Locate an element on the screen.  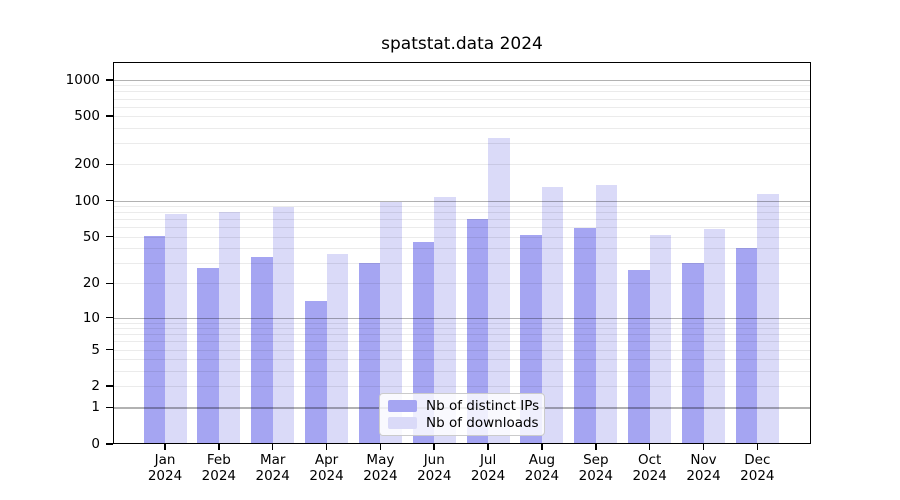
legend: Nb of distinct IPs Nb of downloads is located at coordinates (462, 414).